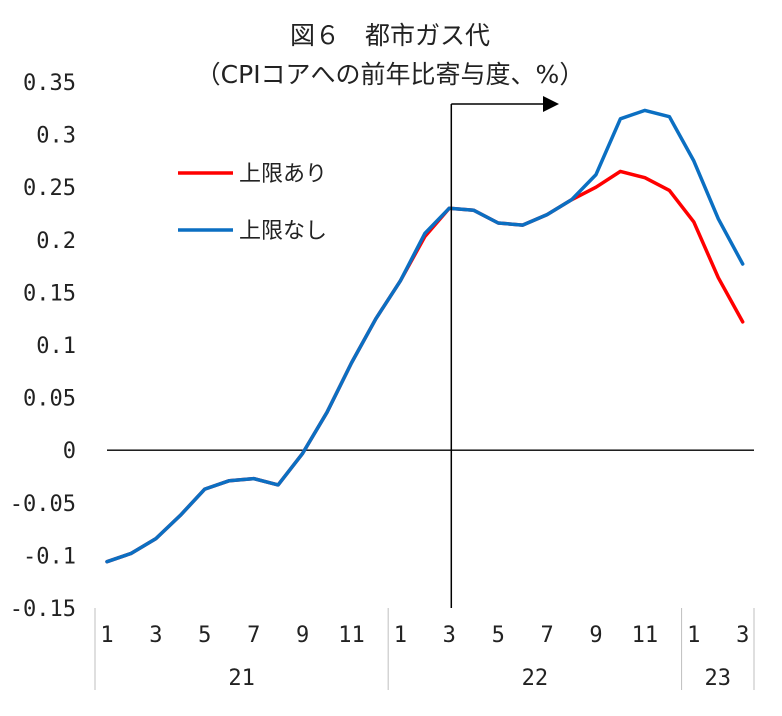 The width and height of the screenshot is (782, 716). Describe the element at coordinates (535, 678) in the screenshot. I see `x-year-label: 22` at that location.